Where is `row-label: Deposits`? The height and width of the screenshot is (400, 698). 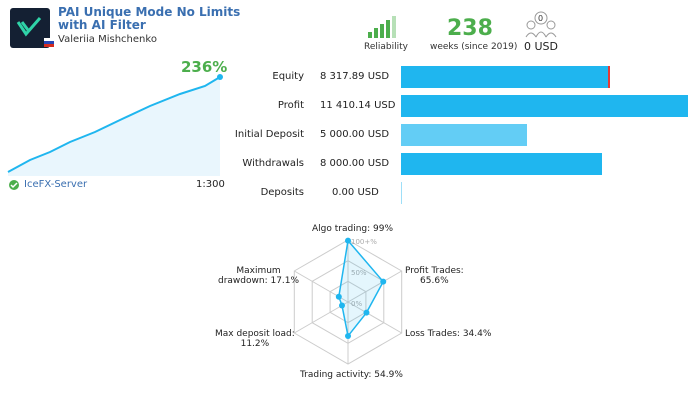 row-label: Deposits is located at coordinates (282, 192).